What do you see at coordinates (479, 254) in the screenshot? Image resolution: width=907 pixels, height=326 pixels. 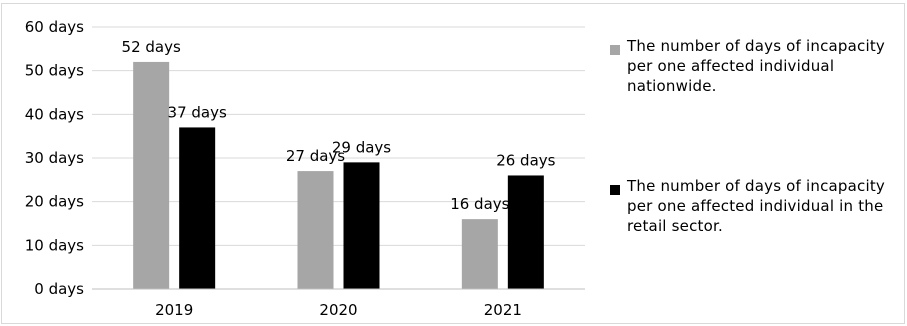 I see `bar-nationwide-2021` at bounding box center [479, 254].